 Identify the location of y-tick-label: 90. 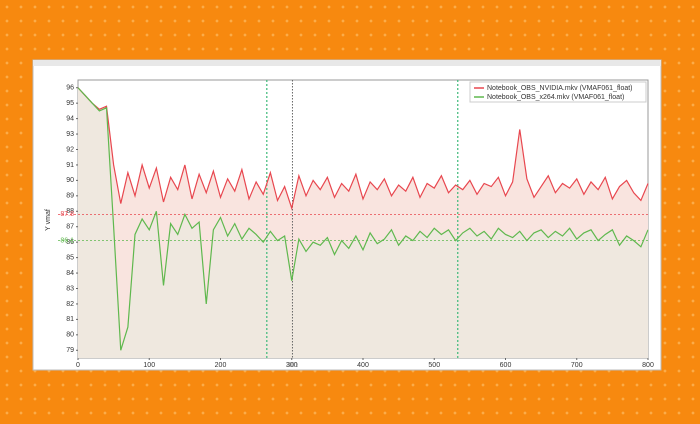
(70, 180).